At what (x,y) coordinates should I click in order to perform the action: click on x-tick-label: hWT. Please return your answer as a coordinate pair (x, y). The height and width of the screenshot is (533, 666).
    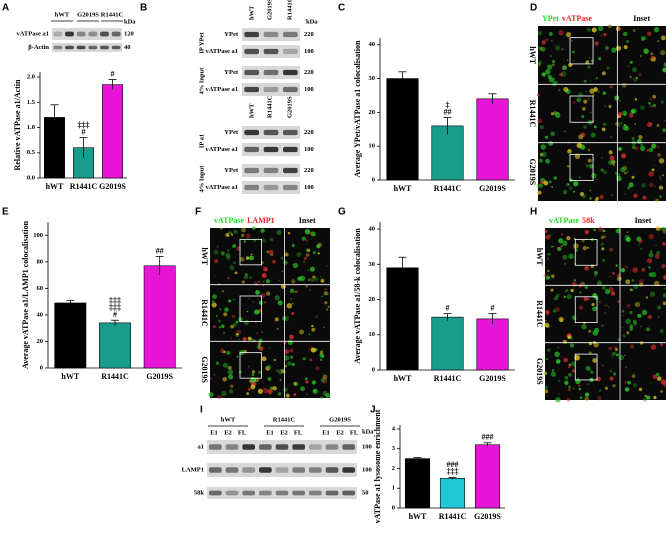
    Looking at the image, I should click on (70, 376).